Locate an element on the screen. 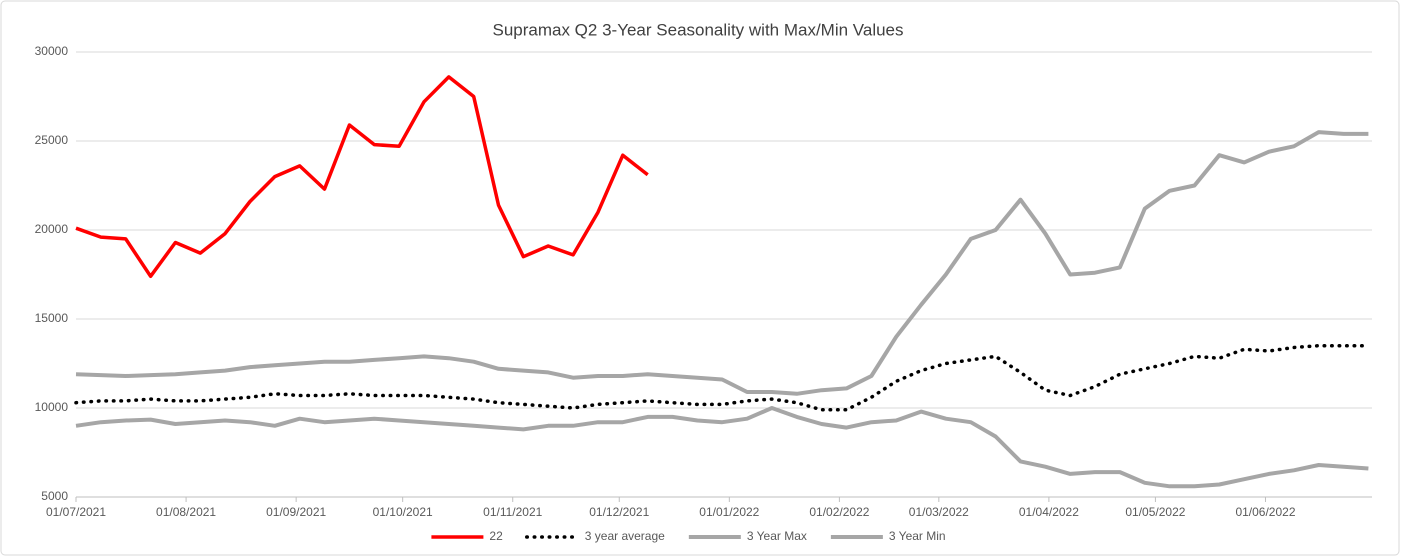  legend-label: 3 year average is located at coordinates (625, 536).